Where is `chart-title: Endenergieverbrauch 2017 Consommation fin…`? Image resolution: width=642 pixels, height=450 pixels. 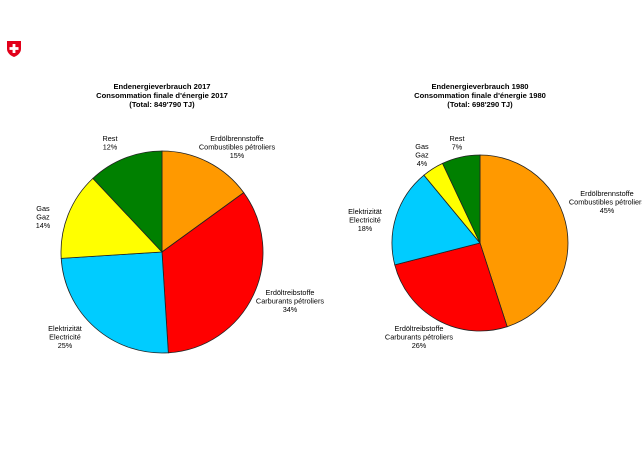 chart-title: Endenergieverbrauch 2017 Consommation fin… is located at coordinates (162, 95).